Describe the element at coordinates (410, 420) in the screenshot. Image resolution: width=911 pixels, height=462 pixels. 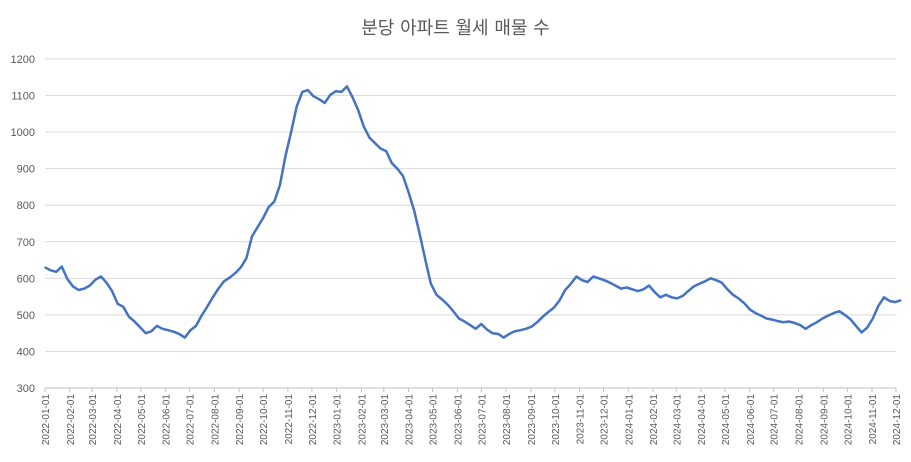
I see `x-tick-label: 2023-04-01` at that location.